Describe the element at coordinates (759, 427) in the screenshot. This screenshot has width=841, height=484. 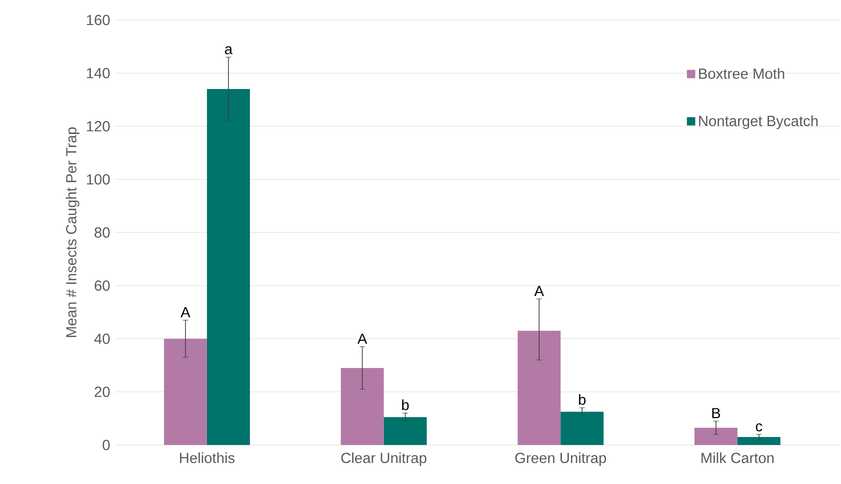
I see `annotation: c` at that location.